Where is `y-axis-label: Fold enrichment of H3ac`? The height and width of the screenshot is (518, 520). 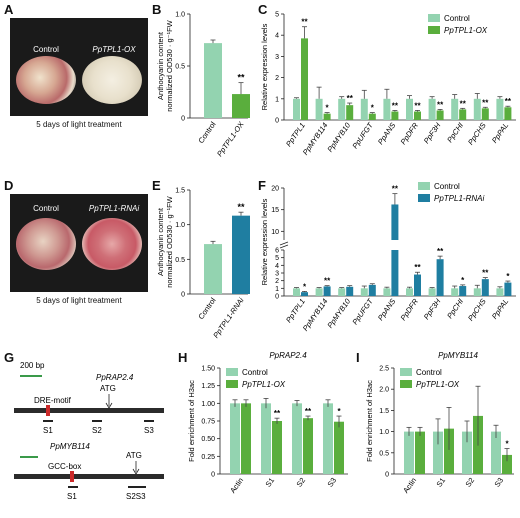
y-axis-label: Fold enrichment of H3ac is located at coordinates (369, 421).